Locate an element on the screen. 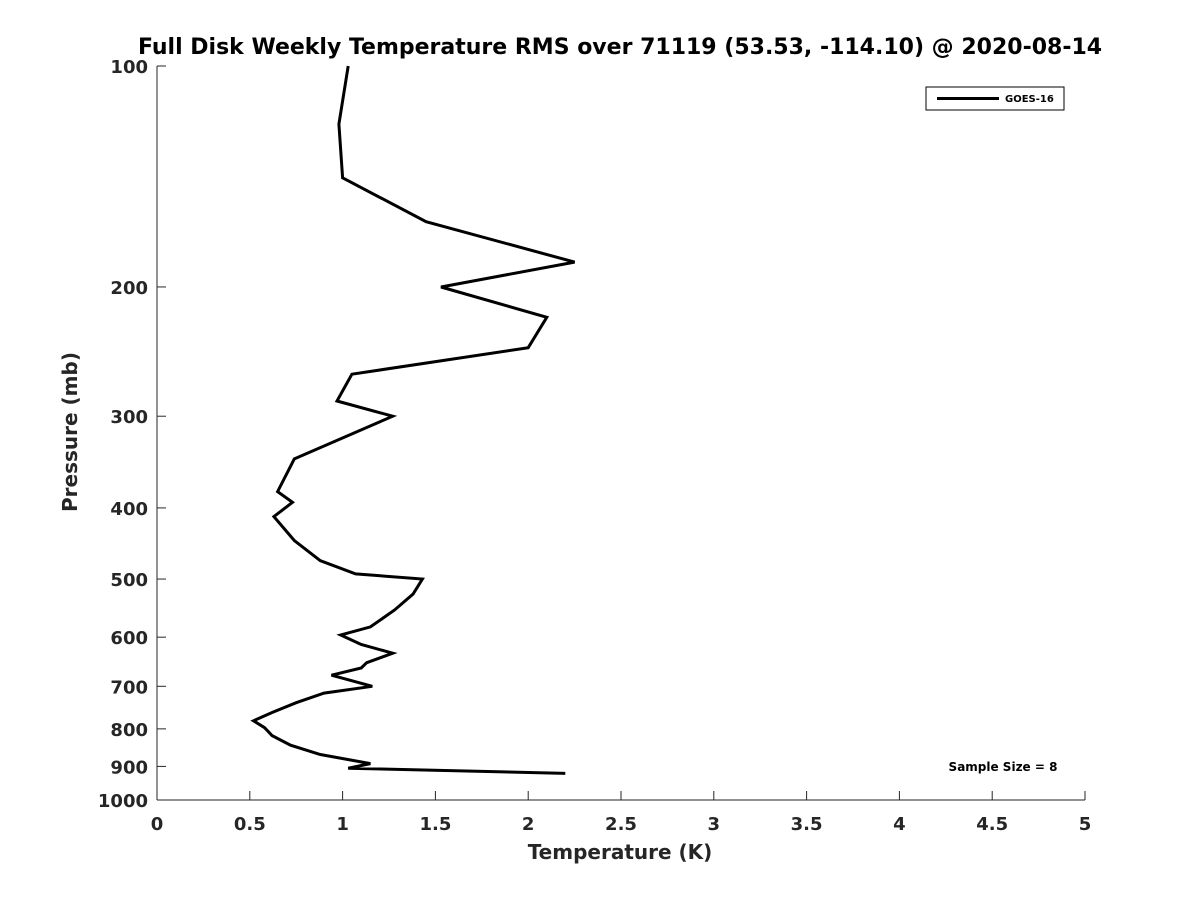  y-tick-label: 100 is located at coordinates (129, 67).